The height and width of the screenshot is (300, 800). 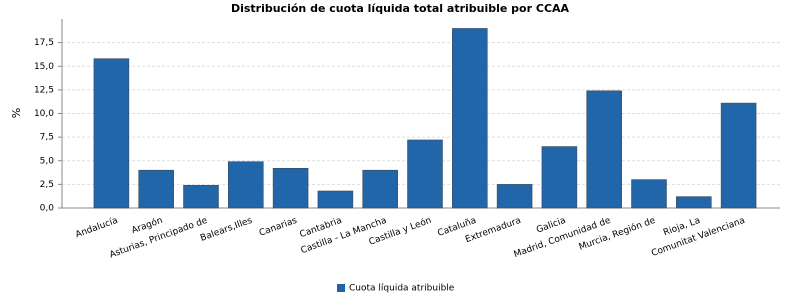 I want to click on y-tick-label: 12,5, so click(x=44, y=90).